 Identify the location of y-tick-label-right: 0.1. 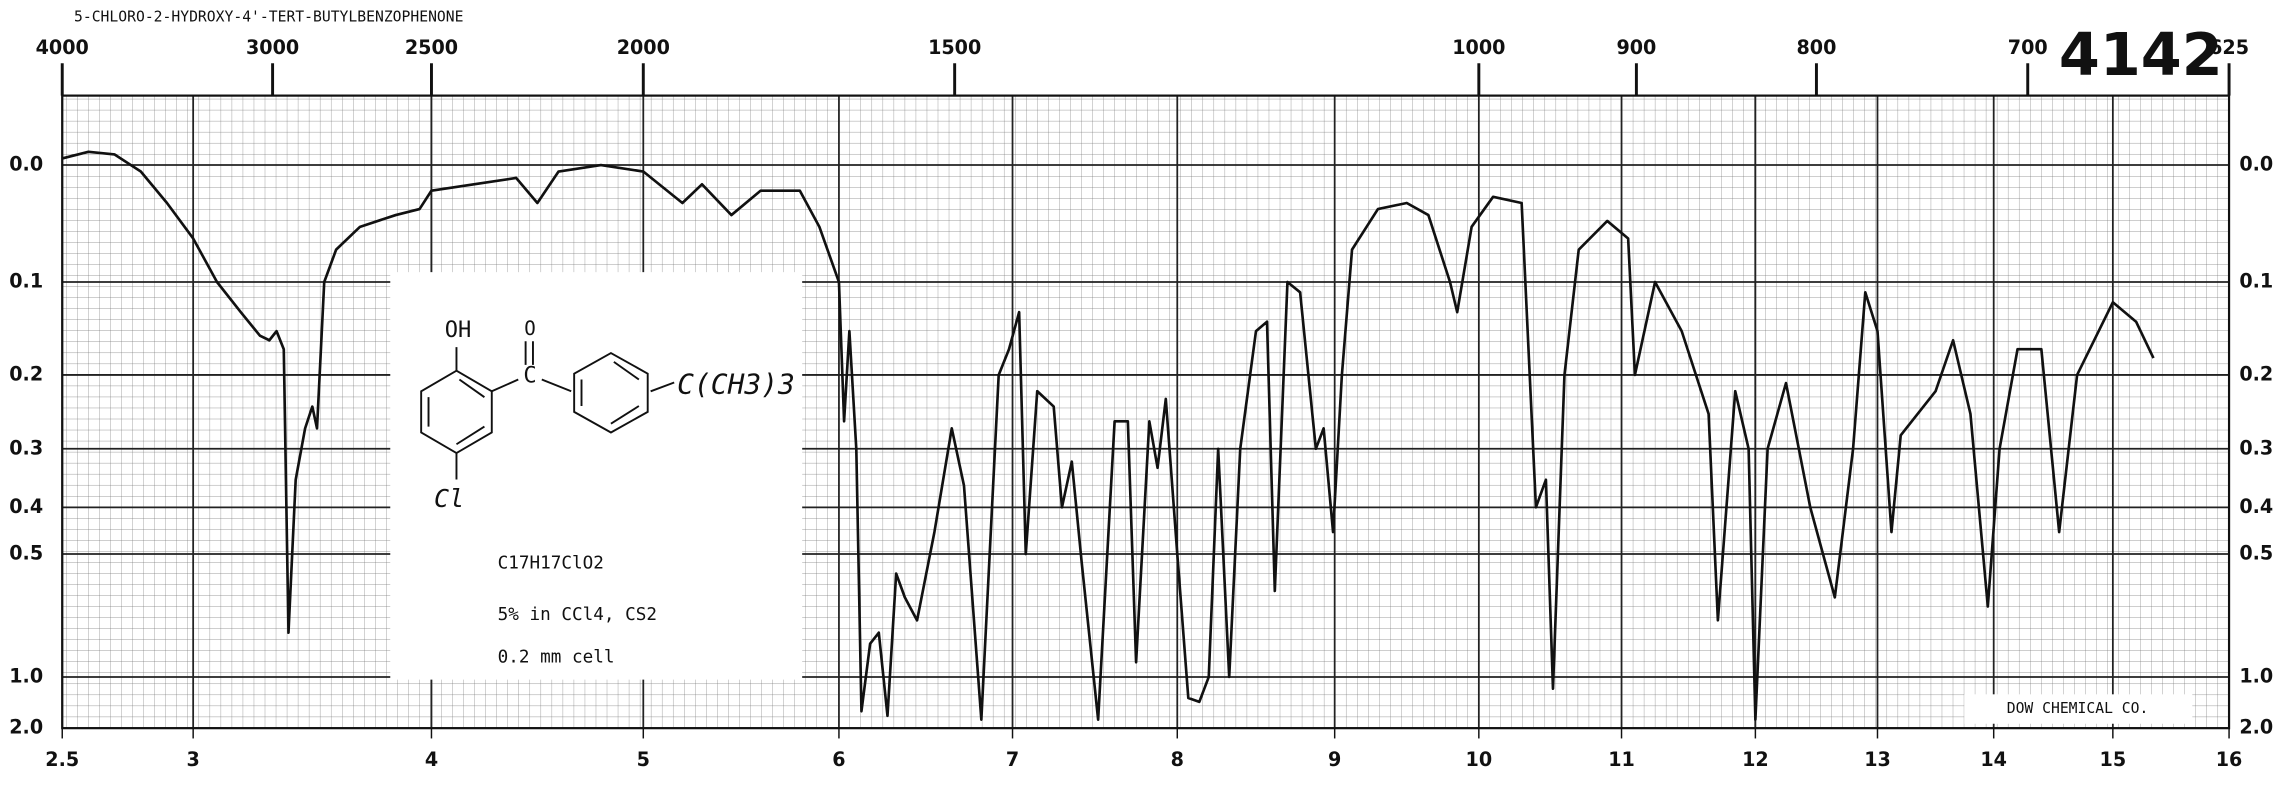
(2256, 281).